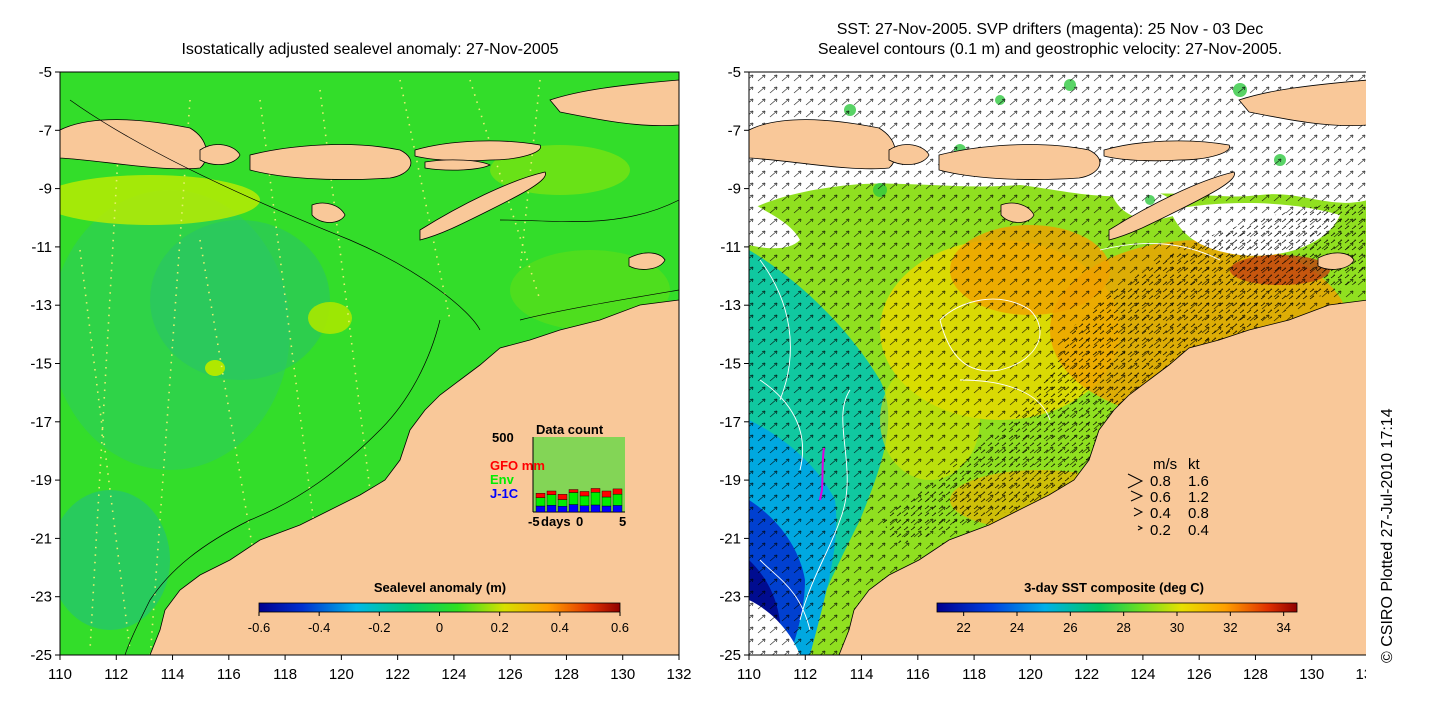 This screenshot has width=1440, height=720. Describe the element at coordinates (259, 627) in the screenshot. I see `colorbar-tick-label: -0.6` at that location.